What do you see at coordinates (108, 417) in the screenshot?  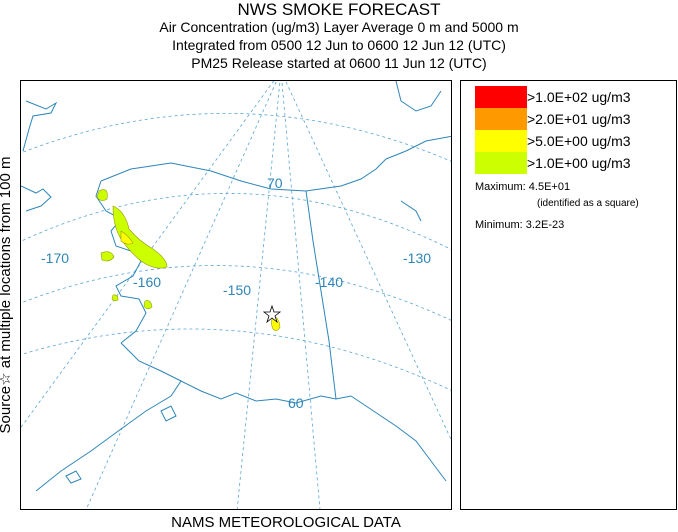 I see `alaska-peninsula` at bounding box center [108, 417].